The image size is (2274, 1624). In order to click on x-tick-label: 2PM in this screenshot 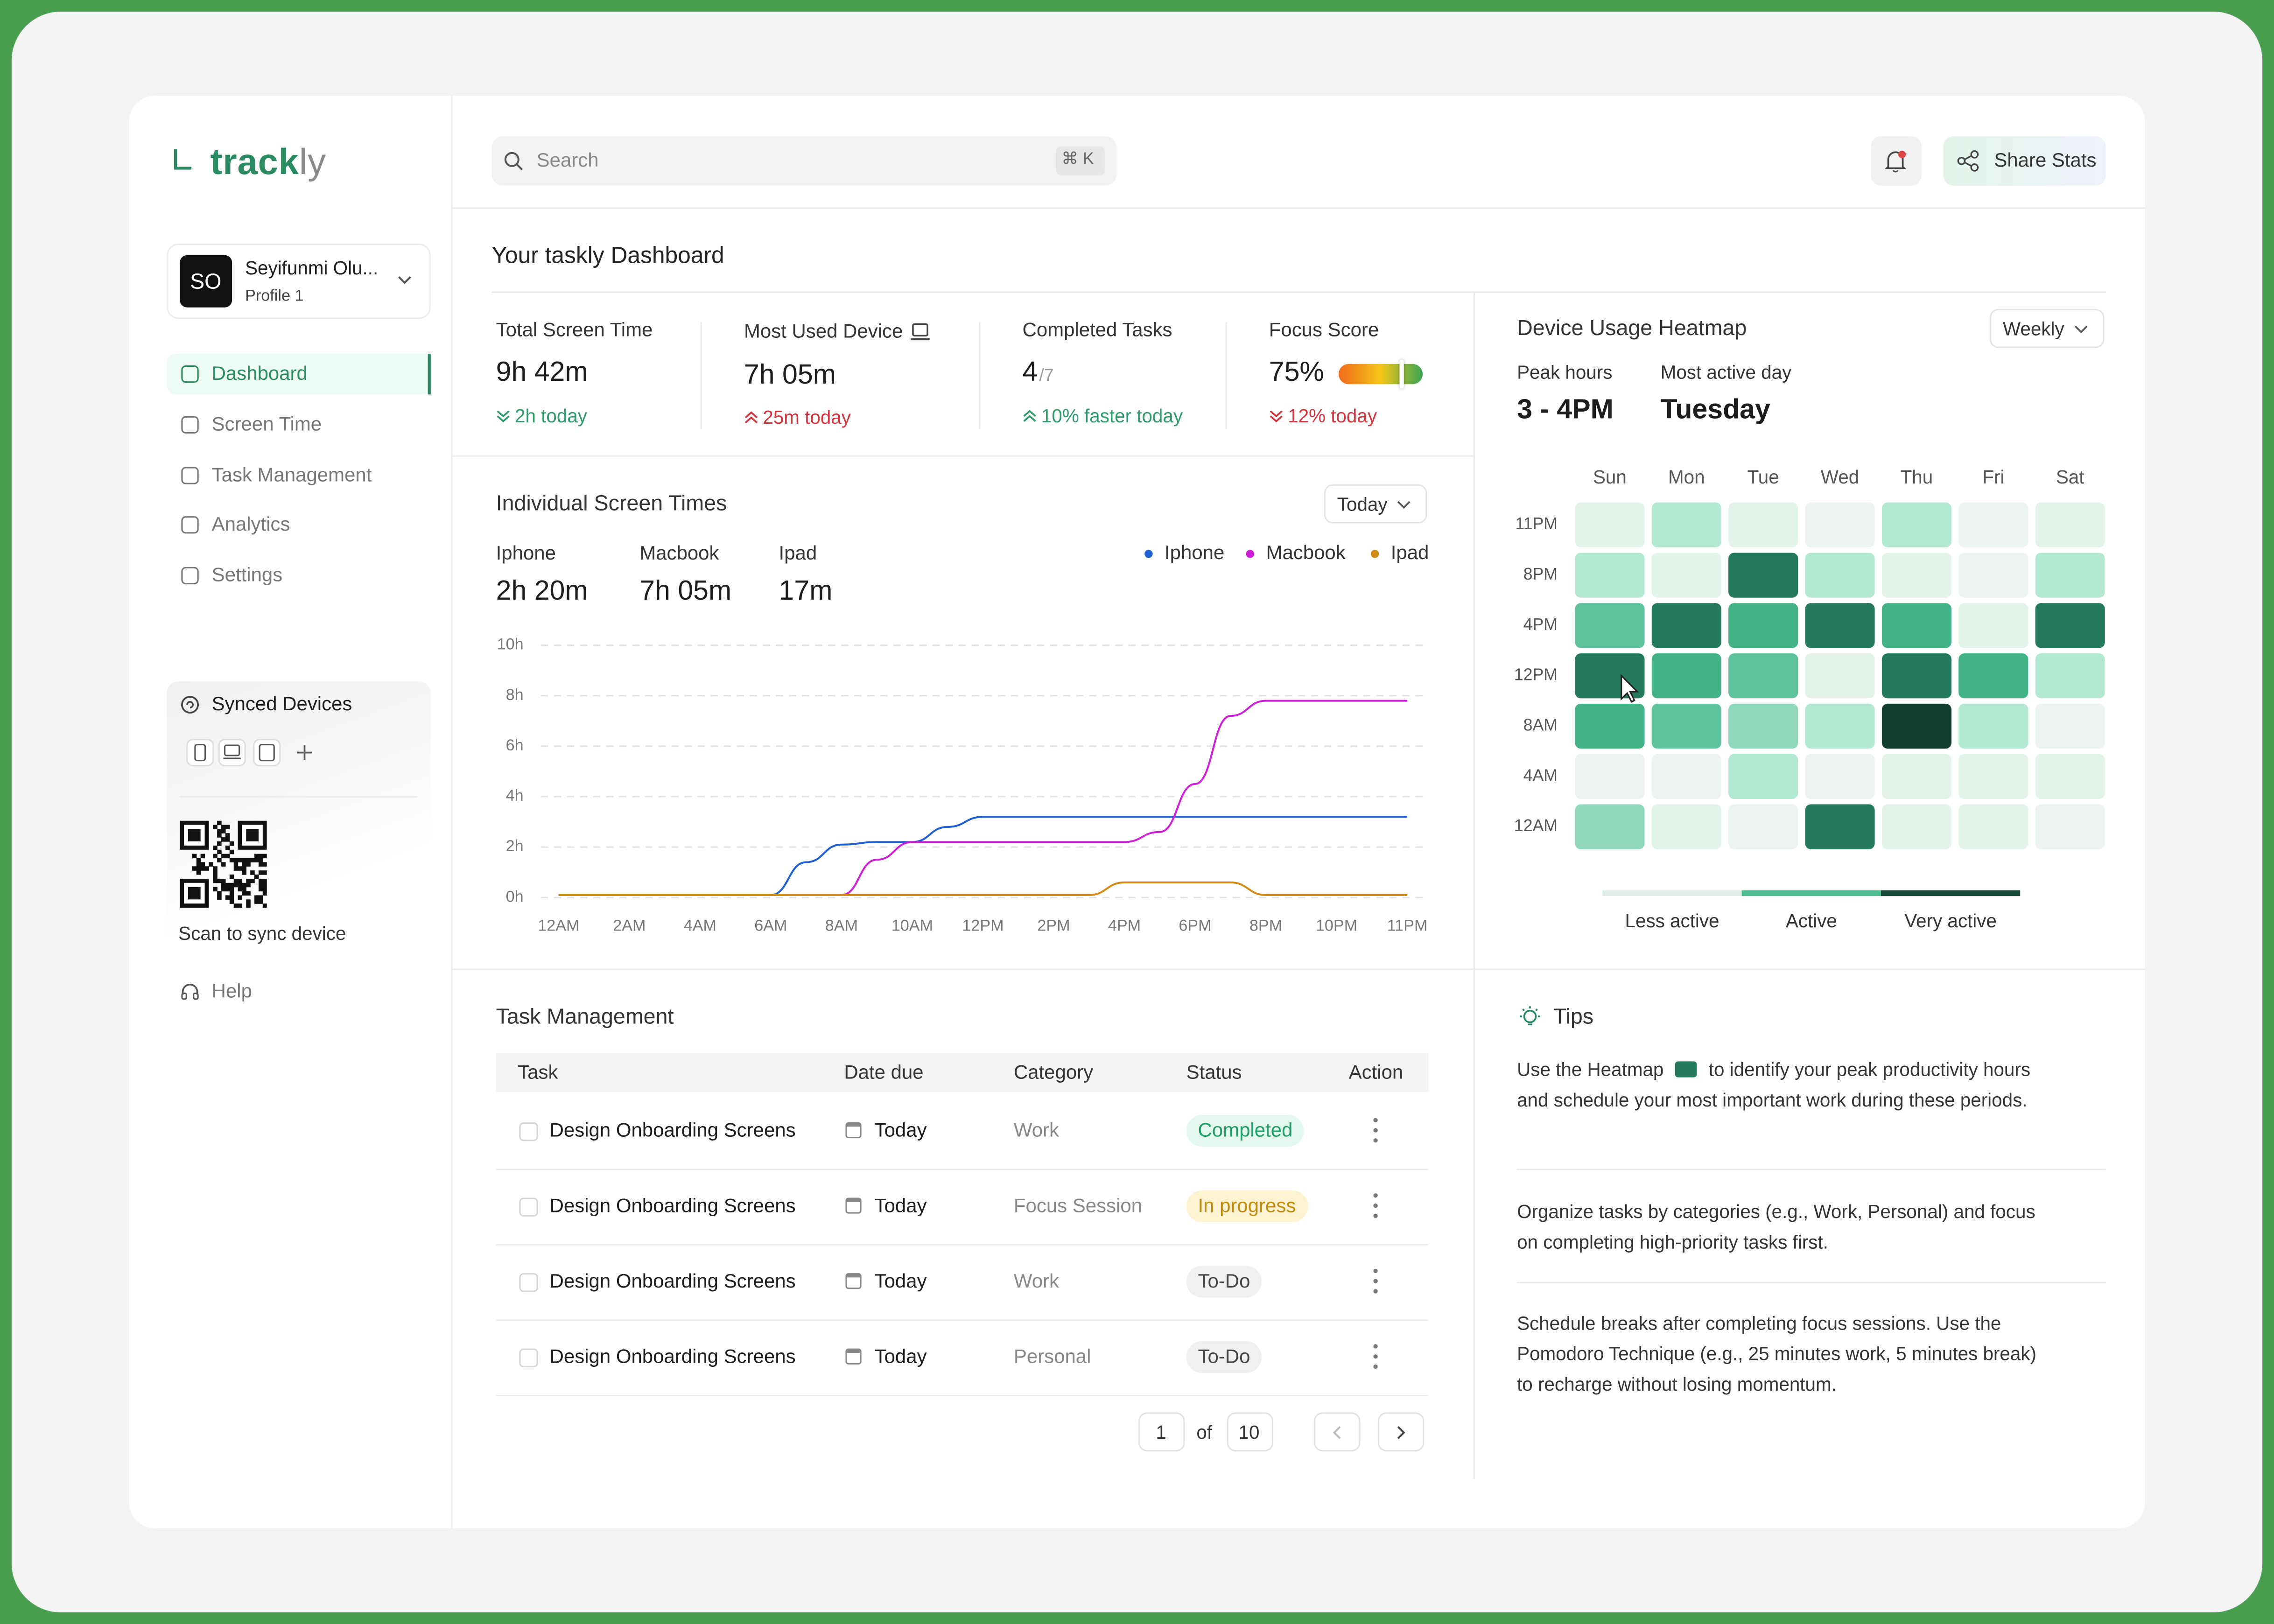, I will do `click(1053, 925)`.